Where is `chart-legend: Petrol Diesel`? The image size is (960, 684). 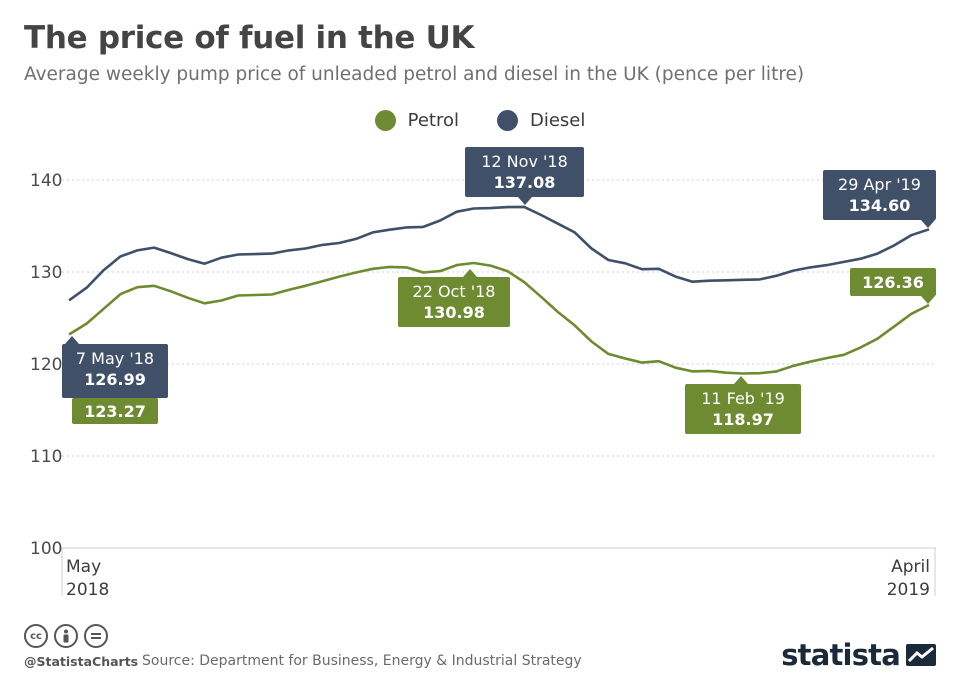 chart-legend: Petrol Diesel is located at coordinates (480, 120).